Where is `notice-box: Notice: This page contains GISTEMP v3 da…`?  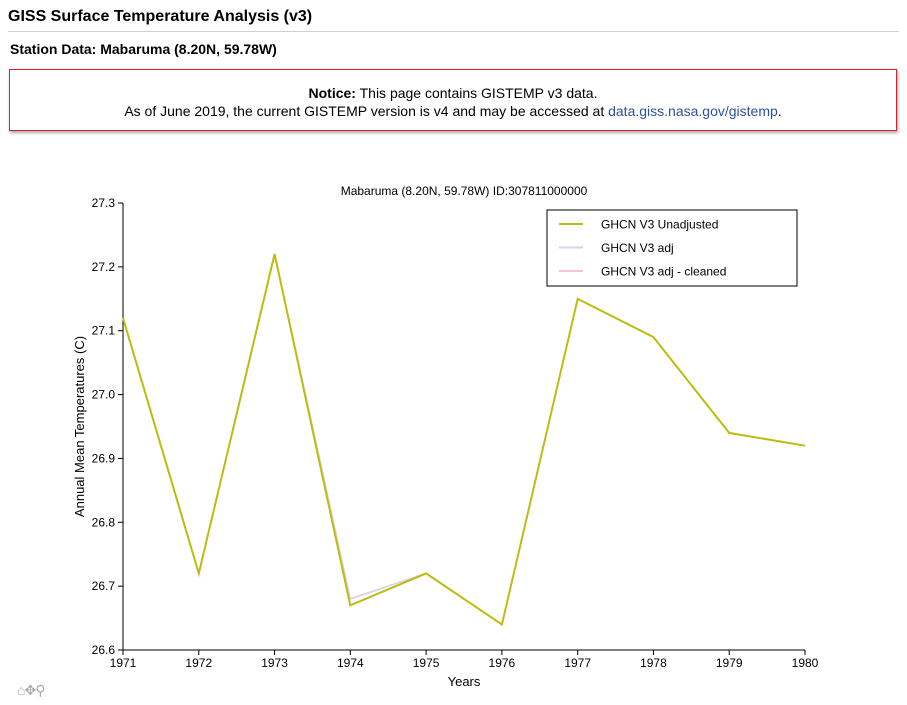
notice-box: Notice: This page contains GISTEMP v3 da… is located at coordinates (453, 100).